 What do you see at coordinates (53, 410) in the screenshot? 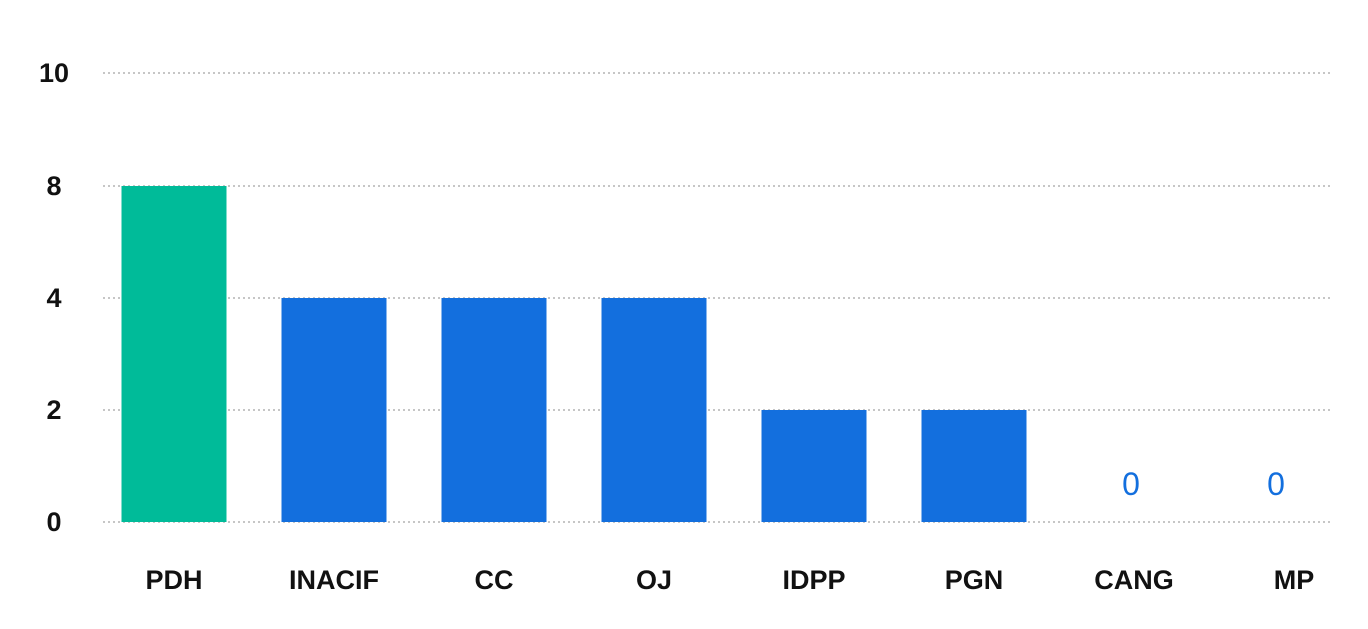
I see `y-tick-label: 2` at bounding box center [53, 410].